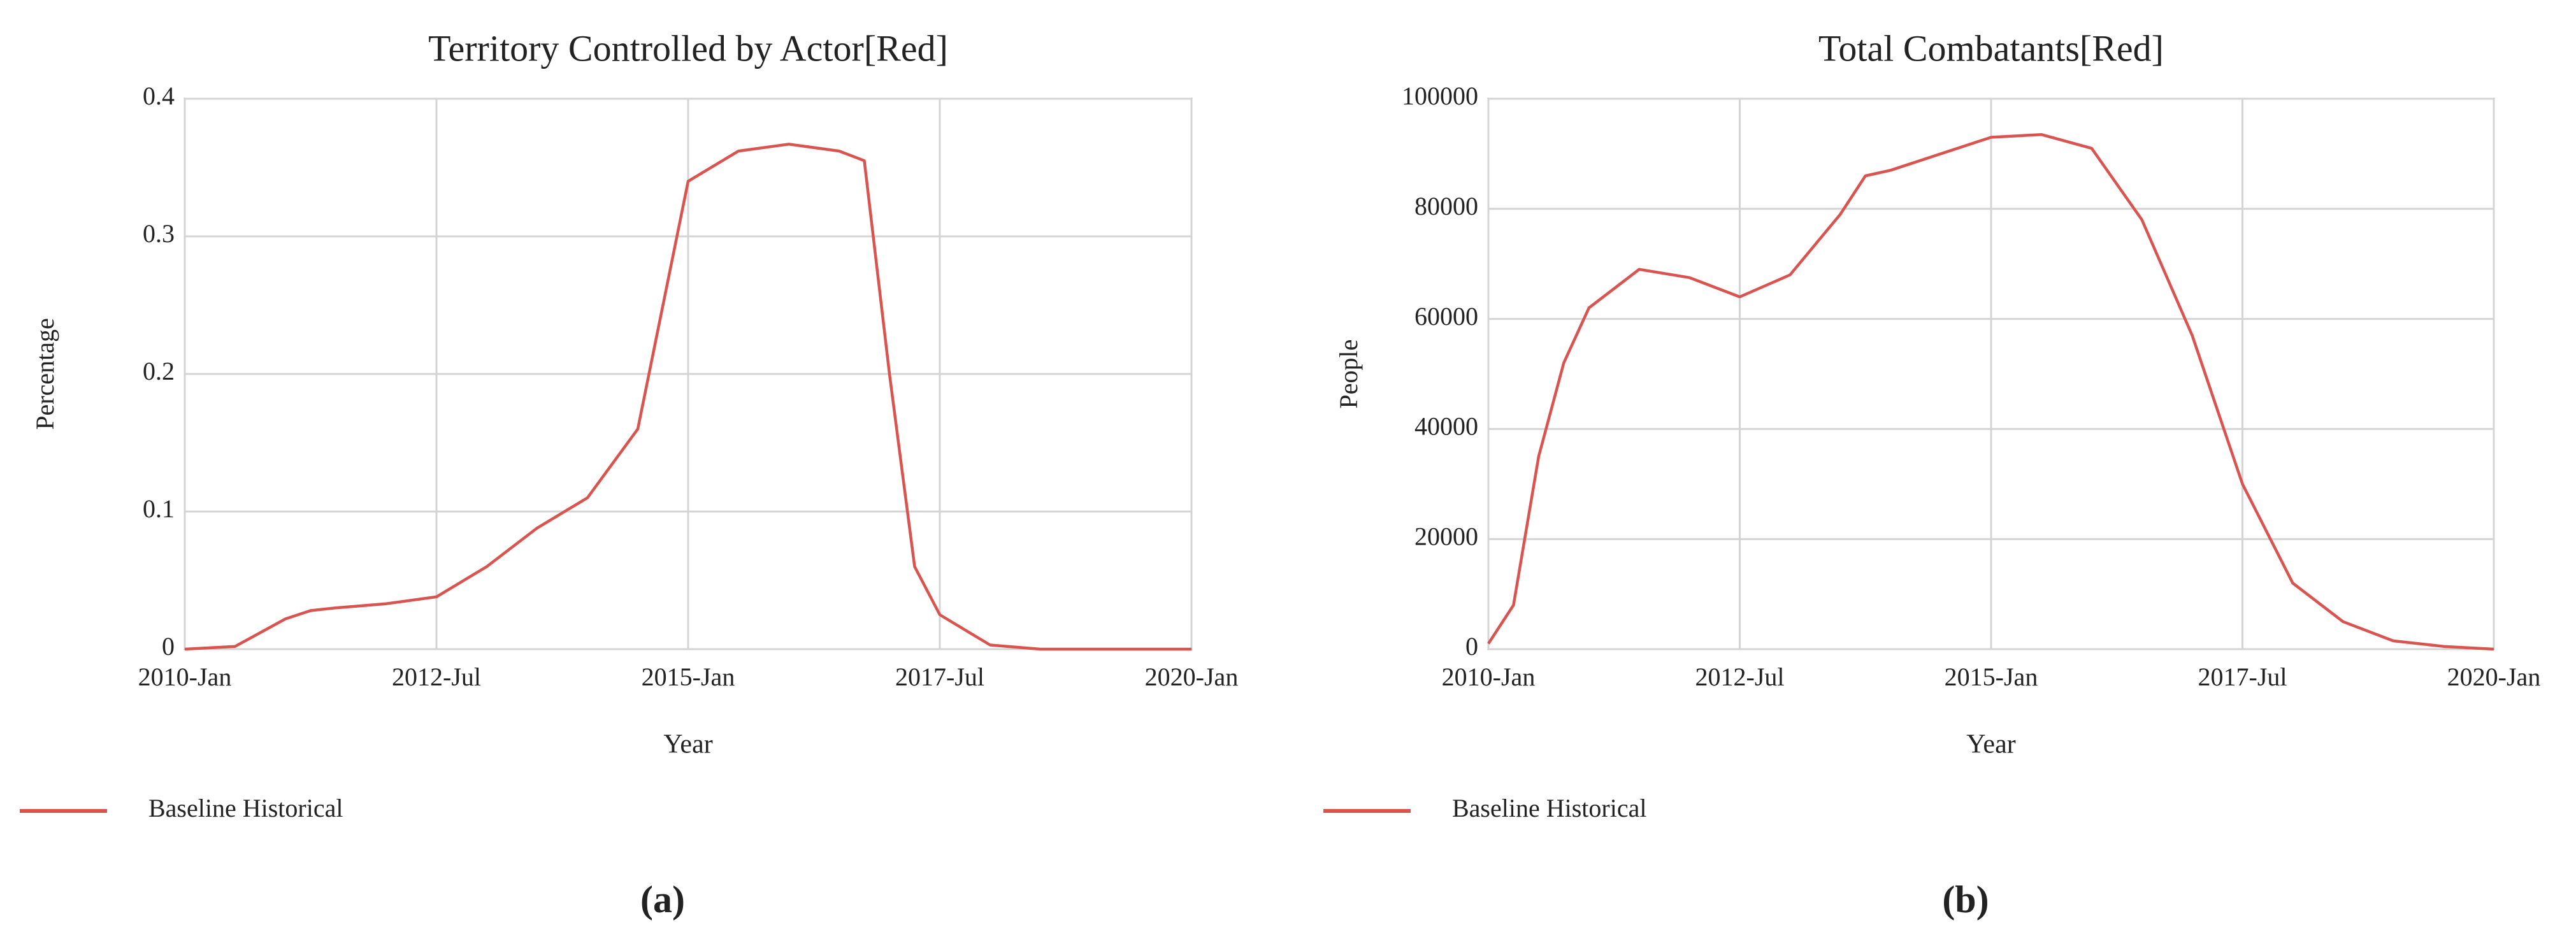 The width and height of the screenshot is (2576, 946). What do you see at coordinates (1446, 426) in the screenshot?
I see `y-tick-label: 40000` at bounding box center [1446, 426].